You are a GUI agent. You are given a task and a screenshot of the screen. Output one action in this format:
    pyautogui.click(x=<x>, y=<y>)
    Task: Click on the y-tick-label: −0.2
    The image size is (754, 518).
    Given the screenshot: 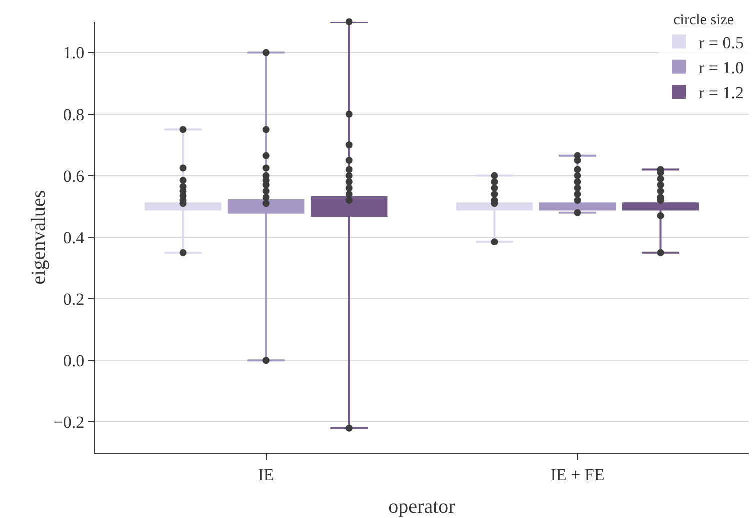 What is the action you would take?
    pyautogui.click(x=69, y=422)
    